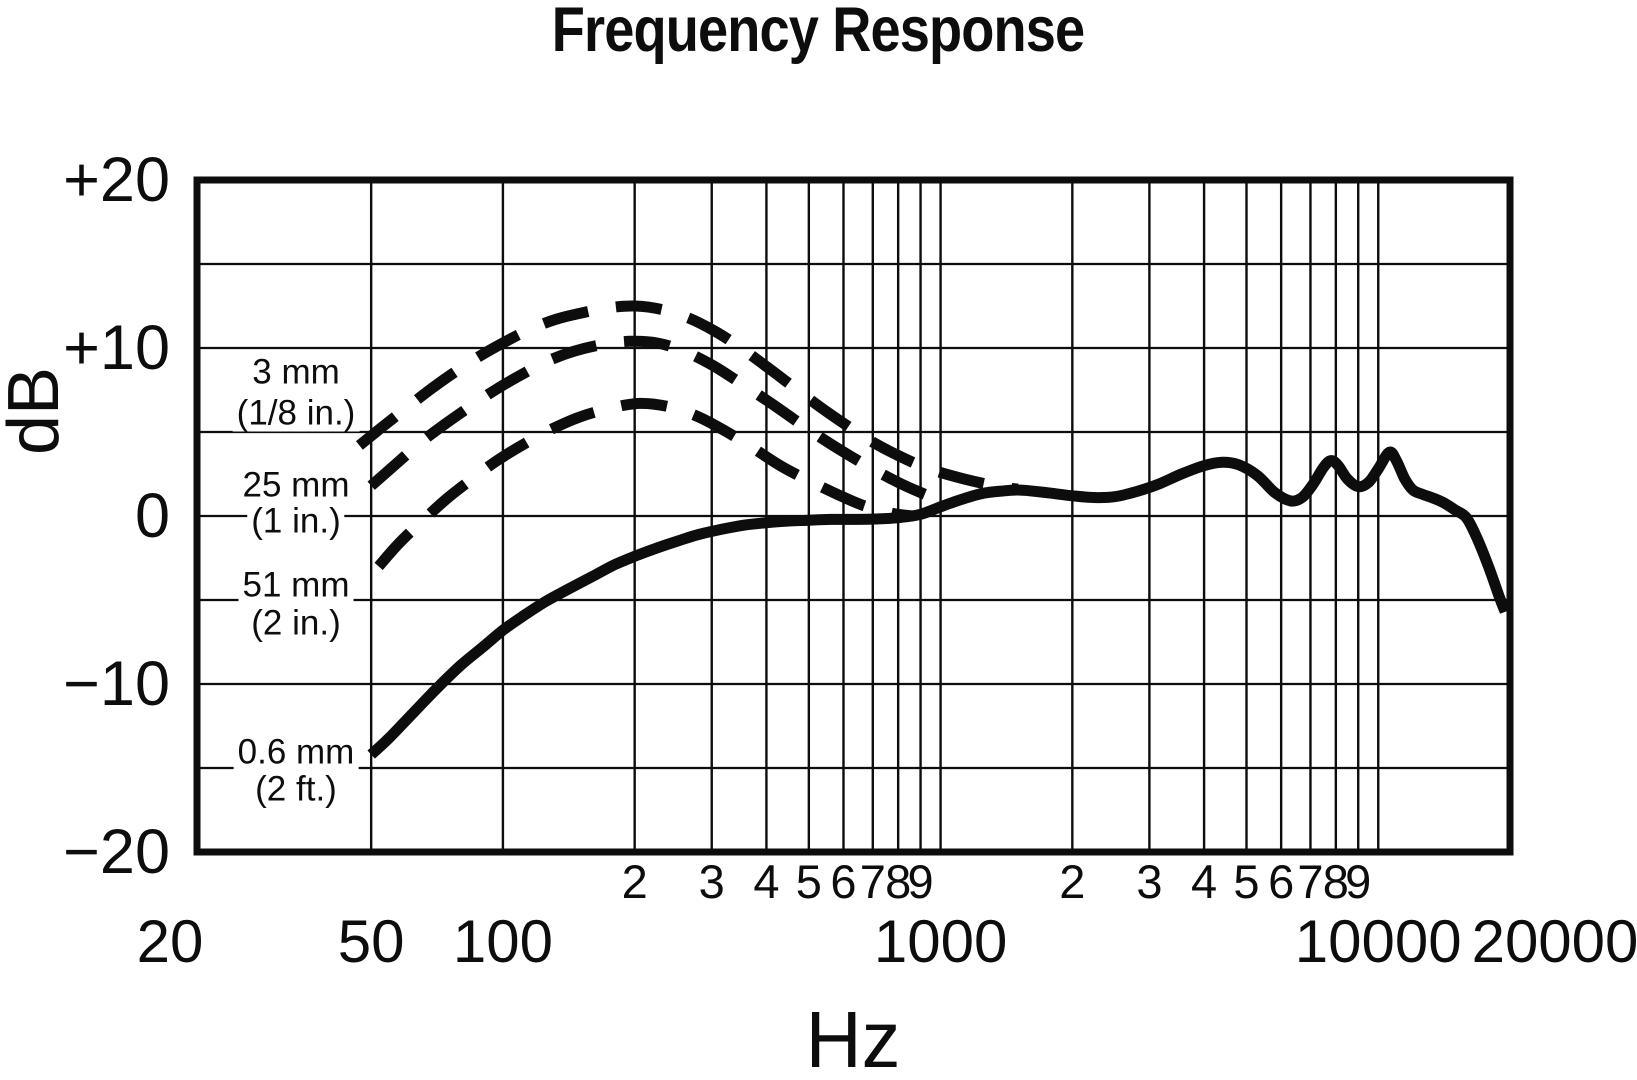 The image size is (1637, 1080). Describe the element at coordinates (296, 485) in the screenshot. I see `curve-label-25mm-distance: 25 mm` at that location.